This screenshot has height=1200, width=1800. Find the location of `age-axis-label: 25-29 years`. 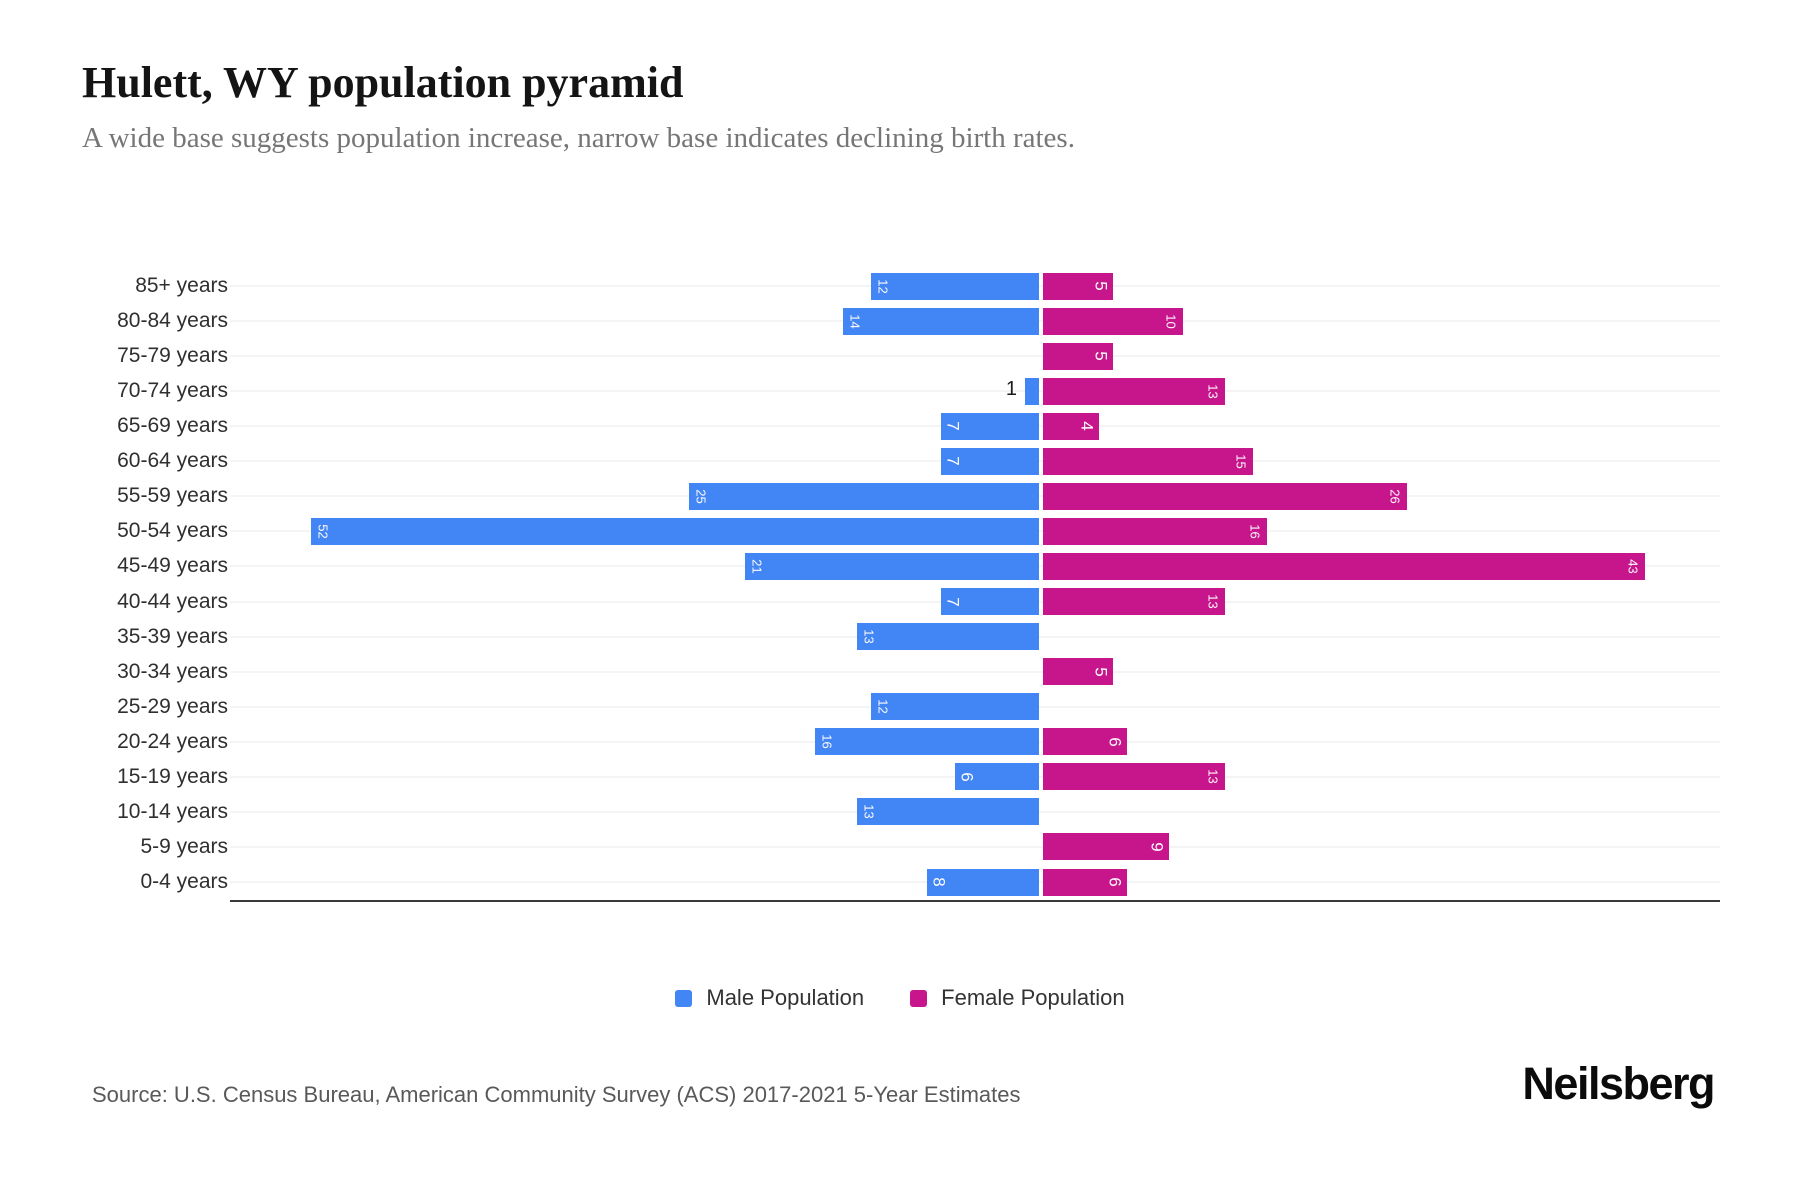

age-axis-label: 25-29 years is located at coordinates (172, 706).